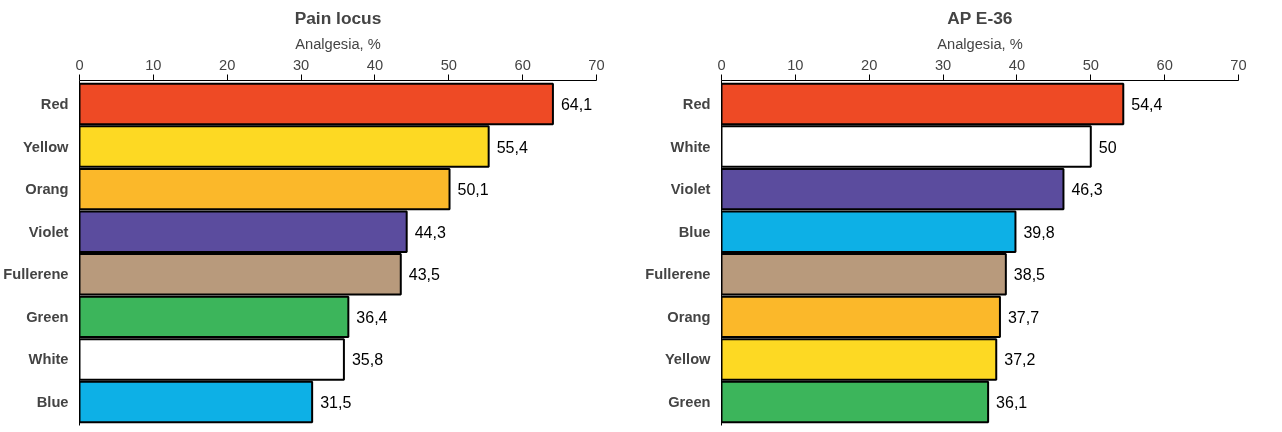 This screenshot has width=1282, height=432. What do you see at coordinates (424, 275) in the screenshot?
I see `data-label: 43,5` at bounding box center [424, 275].